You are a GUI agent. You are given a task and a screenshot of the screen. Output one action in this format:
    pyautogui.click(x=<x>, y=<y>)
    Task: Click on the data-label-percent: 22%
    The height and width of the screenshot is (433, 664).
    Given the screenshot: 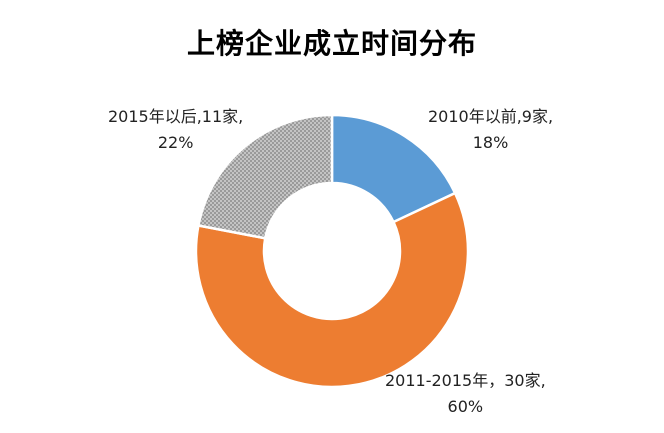 What is the action you would take?
    pyautogui.click(x=175, y=142)
    